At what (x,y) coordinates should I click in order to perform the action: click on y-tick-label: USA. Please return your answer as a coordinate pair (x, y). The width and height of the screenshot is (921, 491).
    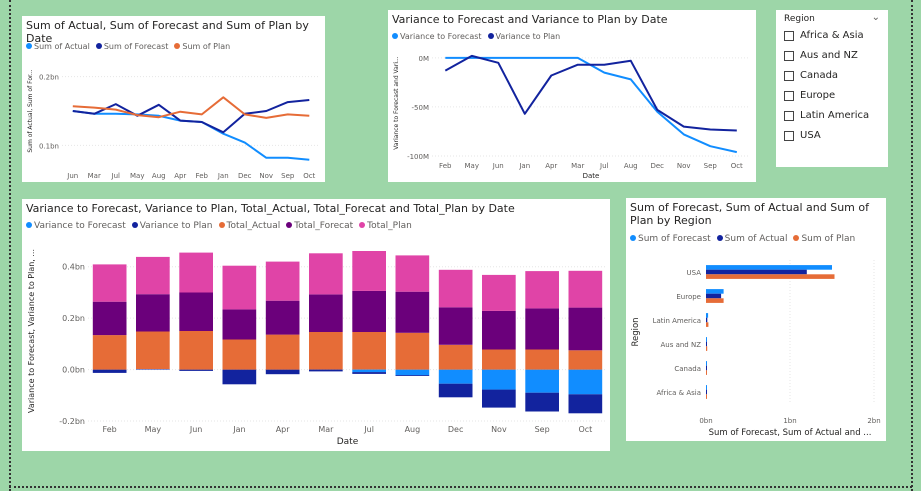
    Looking at the image, I should click on (694, 273).